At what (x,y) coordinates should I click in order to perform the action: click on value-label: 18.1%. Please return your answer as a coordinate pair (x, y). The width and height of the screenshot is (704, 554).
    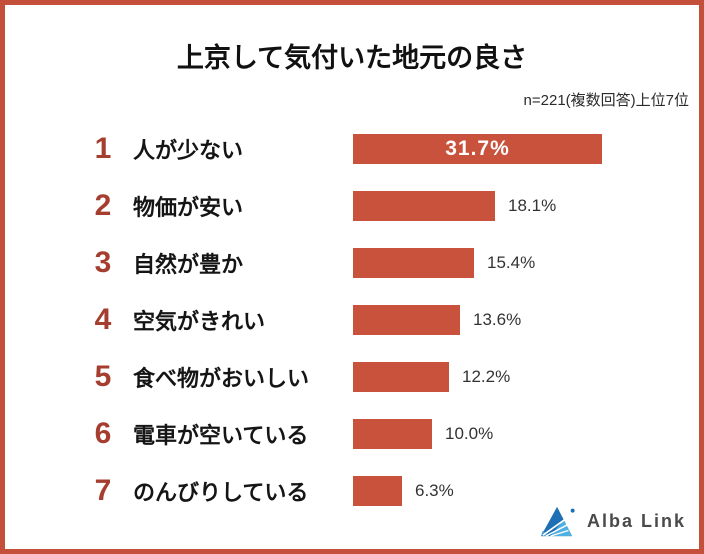
    Looking at the image, I should click on (532, 205).